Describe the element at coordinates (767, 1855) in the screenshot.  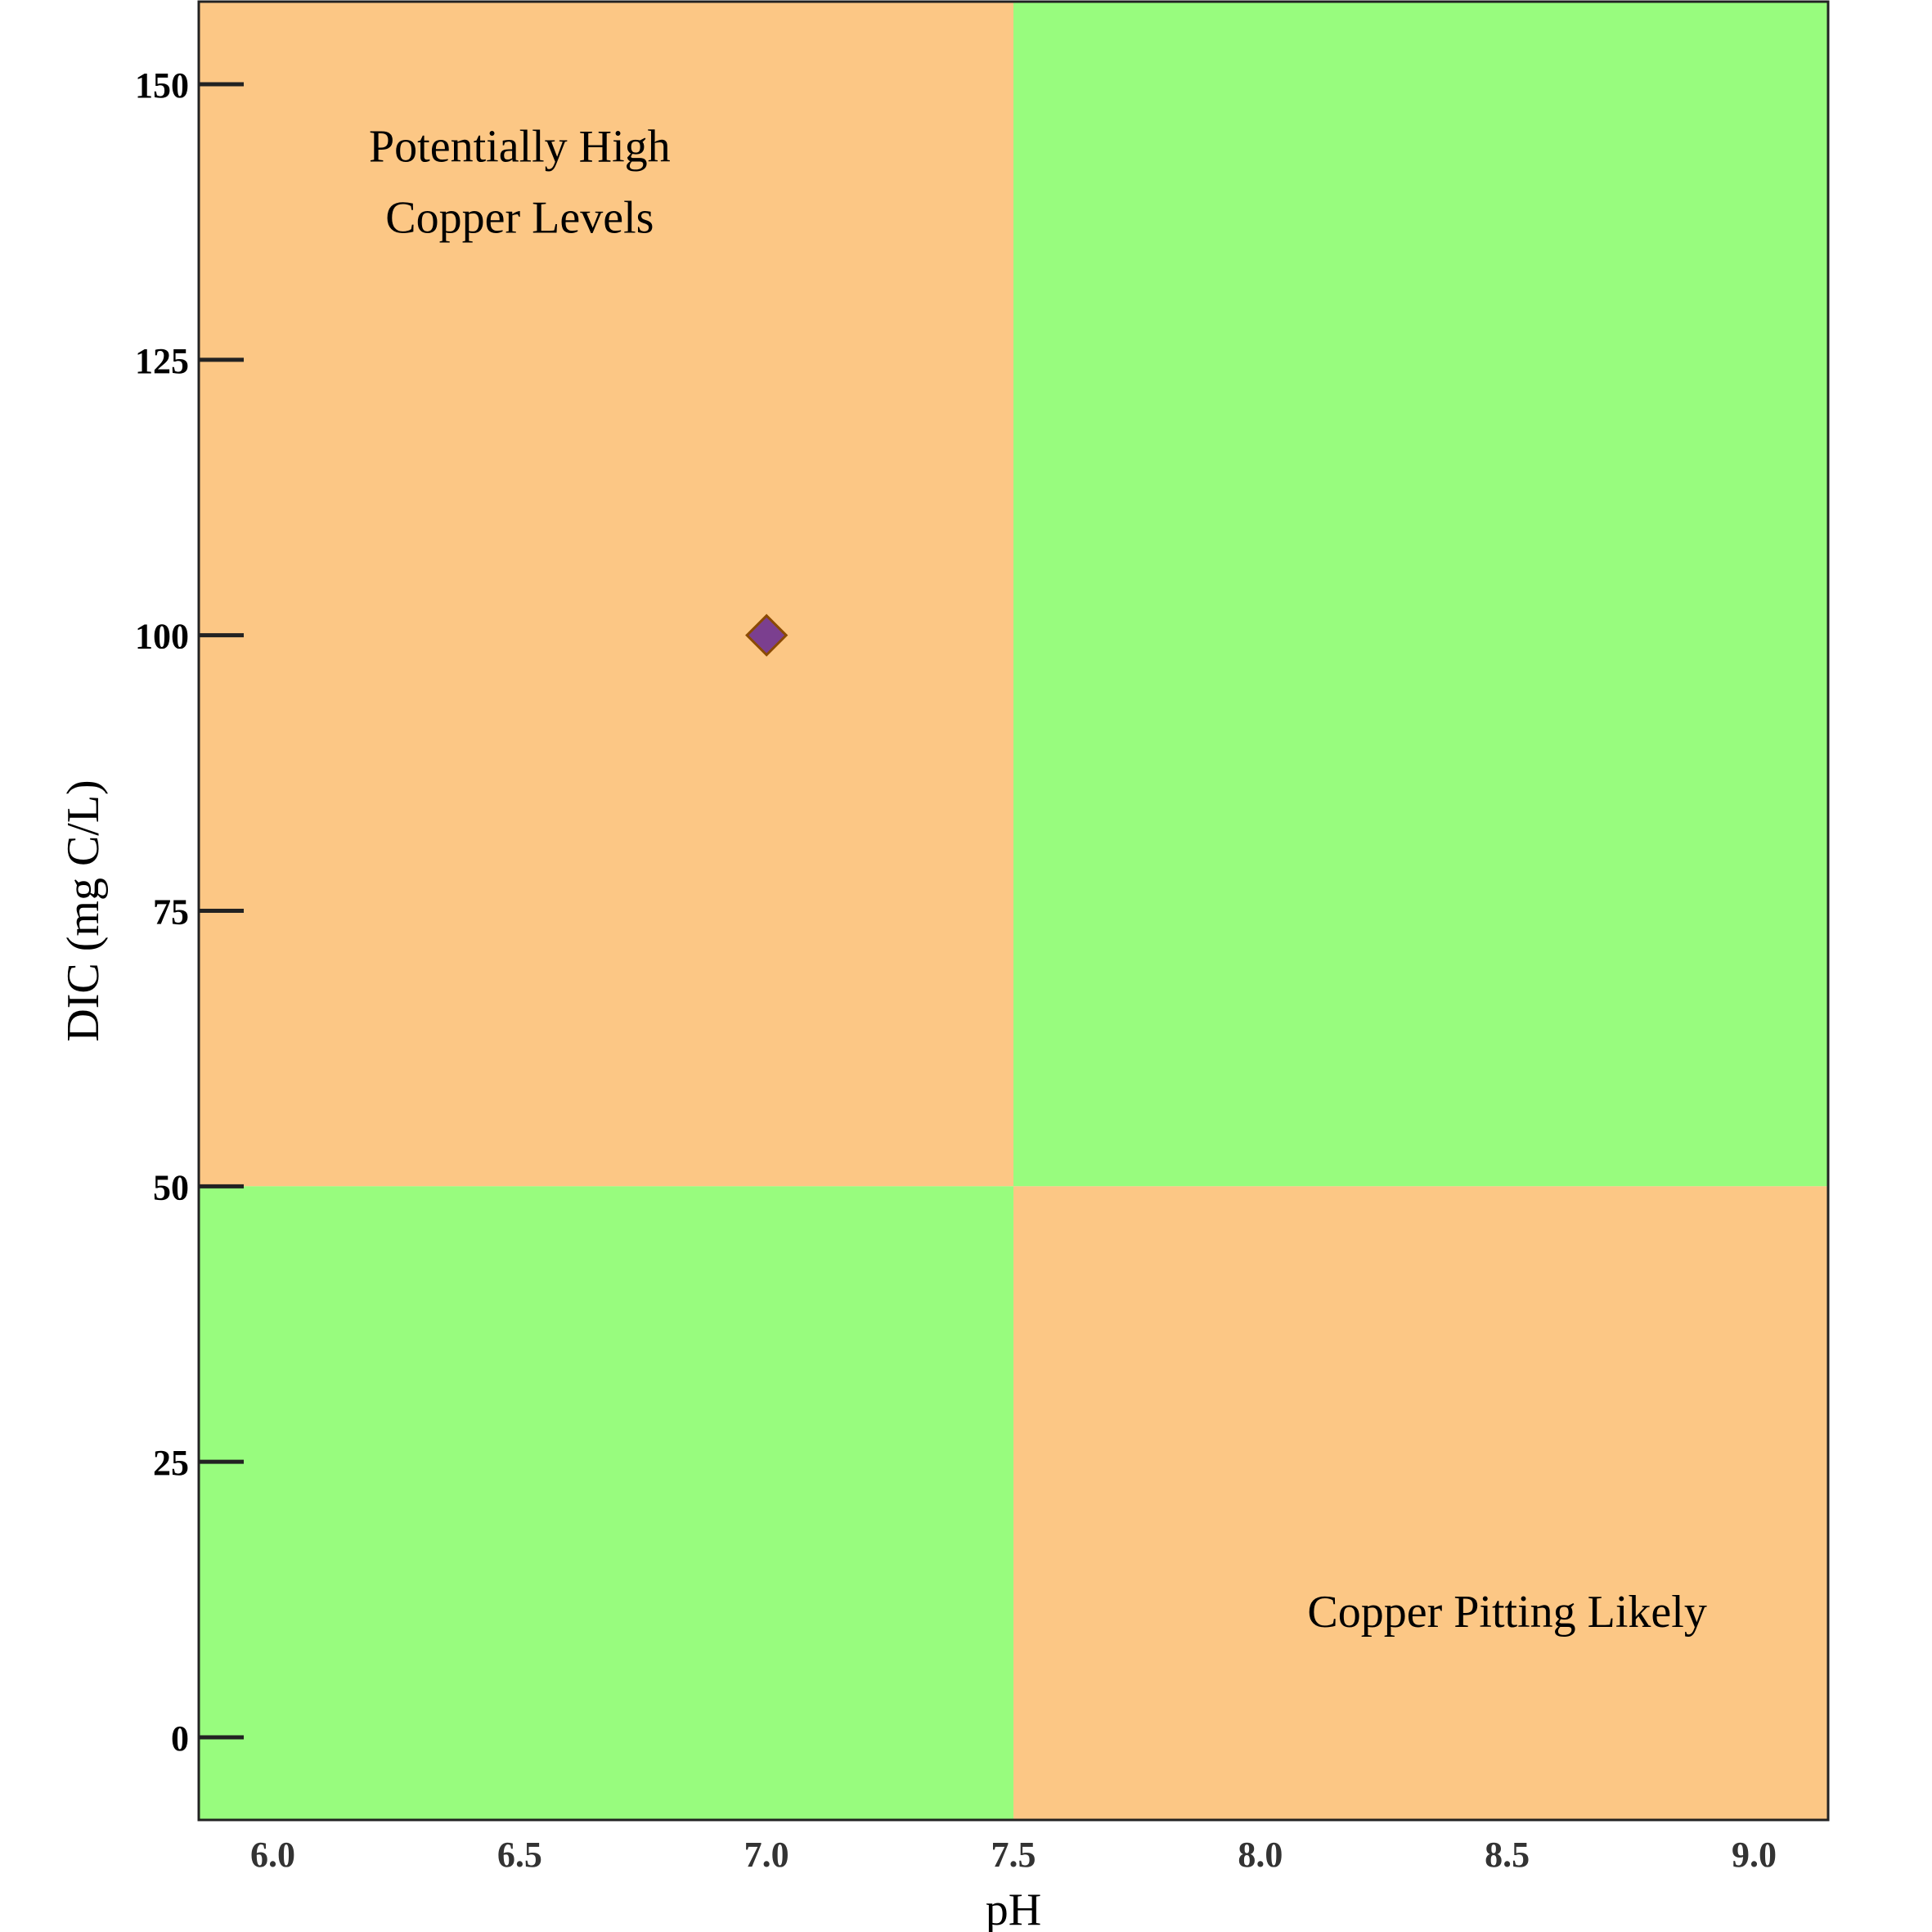
I see `x-tick-label-2: 7.0` at that location.